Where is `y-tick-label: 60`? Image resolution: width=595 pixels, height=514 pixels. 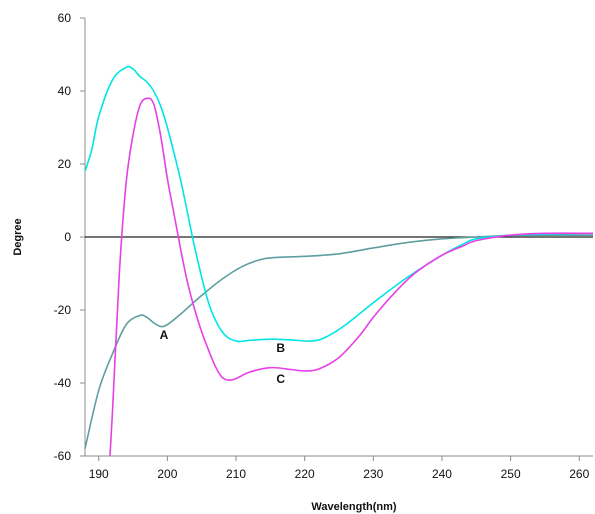 y-tick-label: 60 is located at coordinates (65, 18).